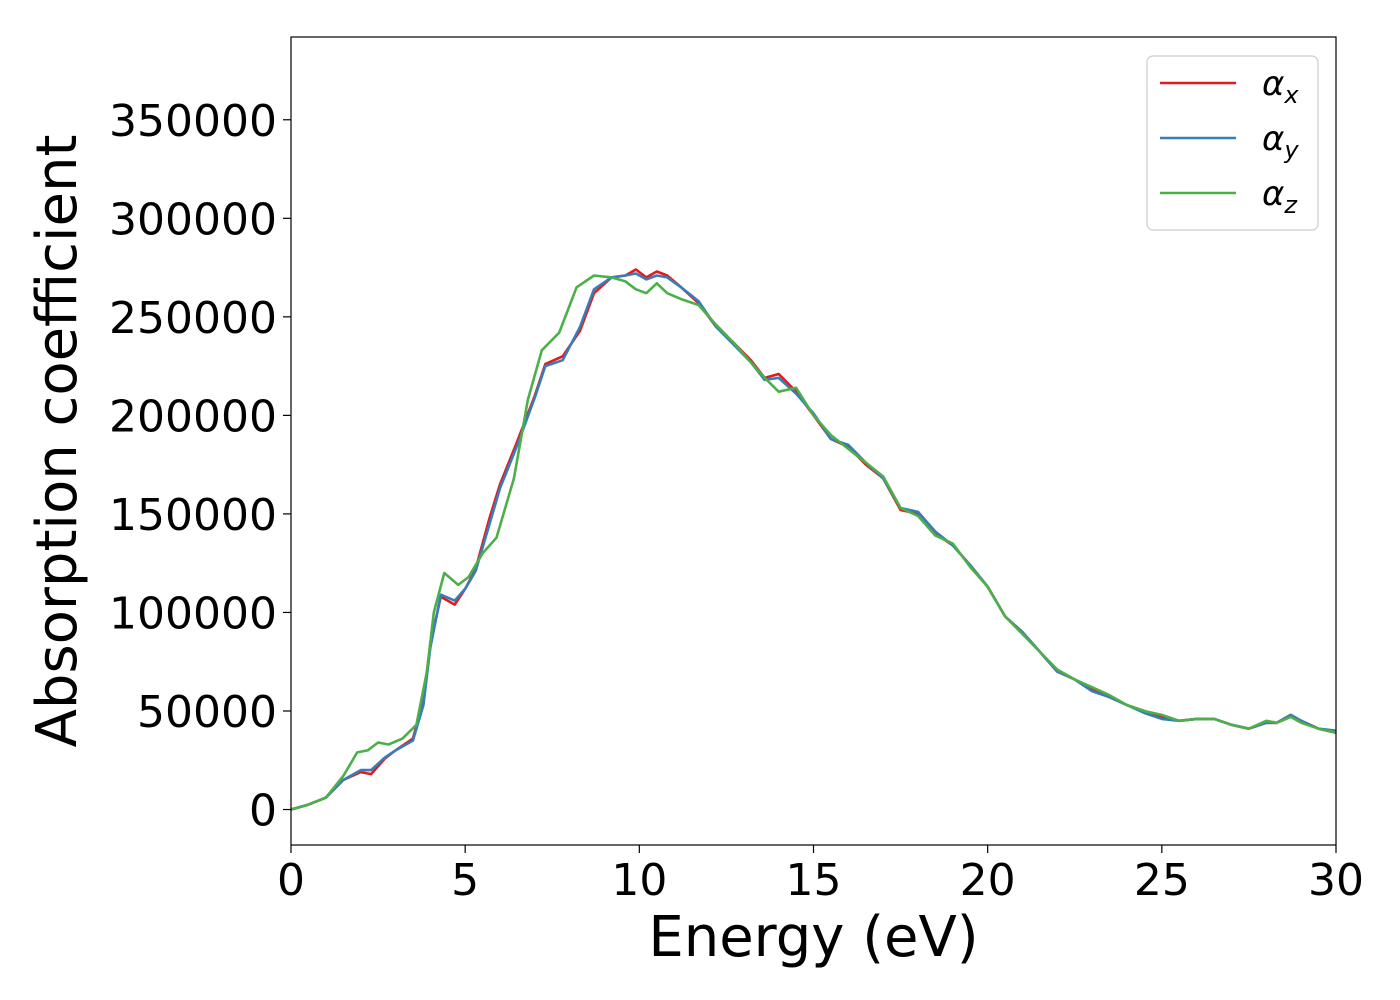 This screenshot has width=1400, height=1000. Describe the element at coordinates (207, 712) in the screenshot. I see `y-tick-label: 50000` at that location.